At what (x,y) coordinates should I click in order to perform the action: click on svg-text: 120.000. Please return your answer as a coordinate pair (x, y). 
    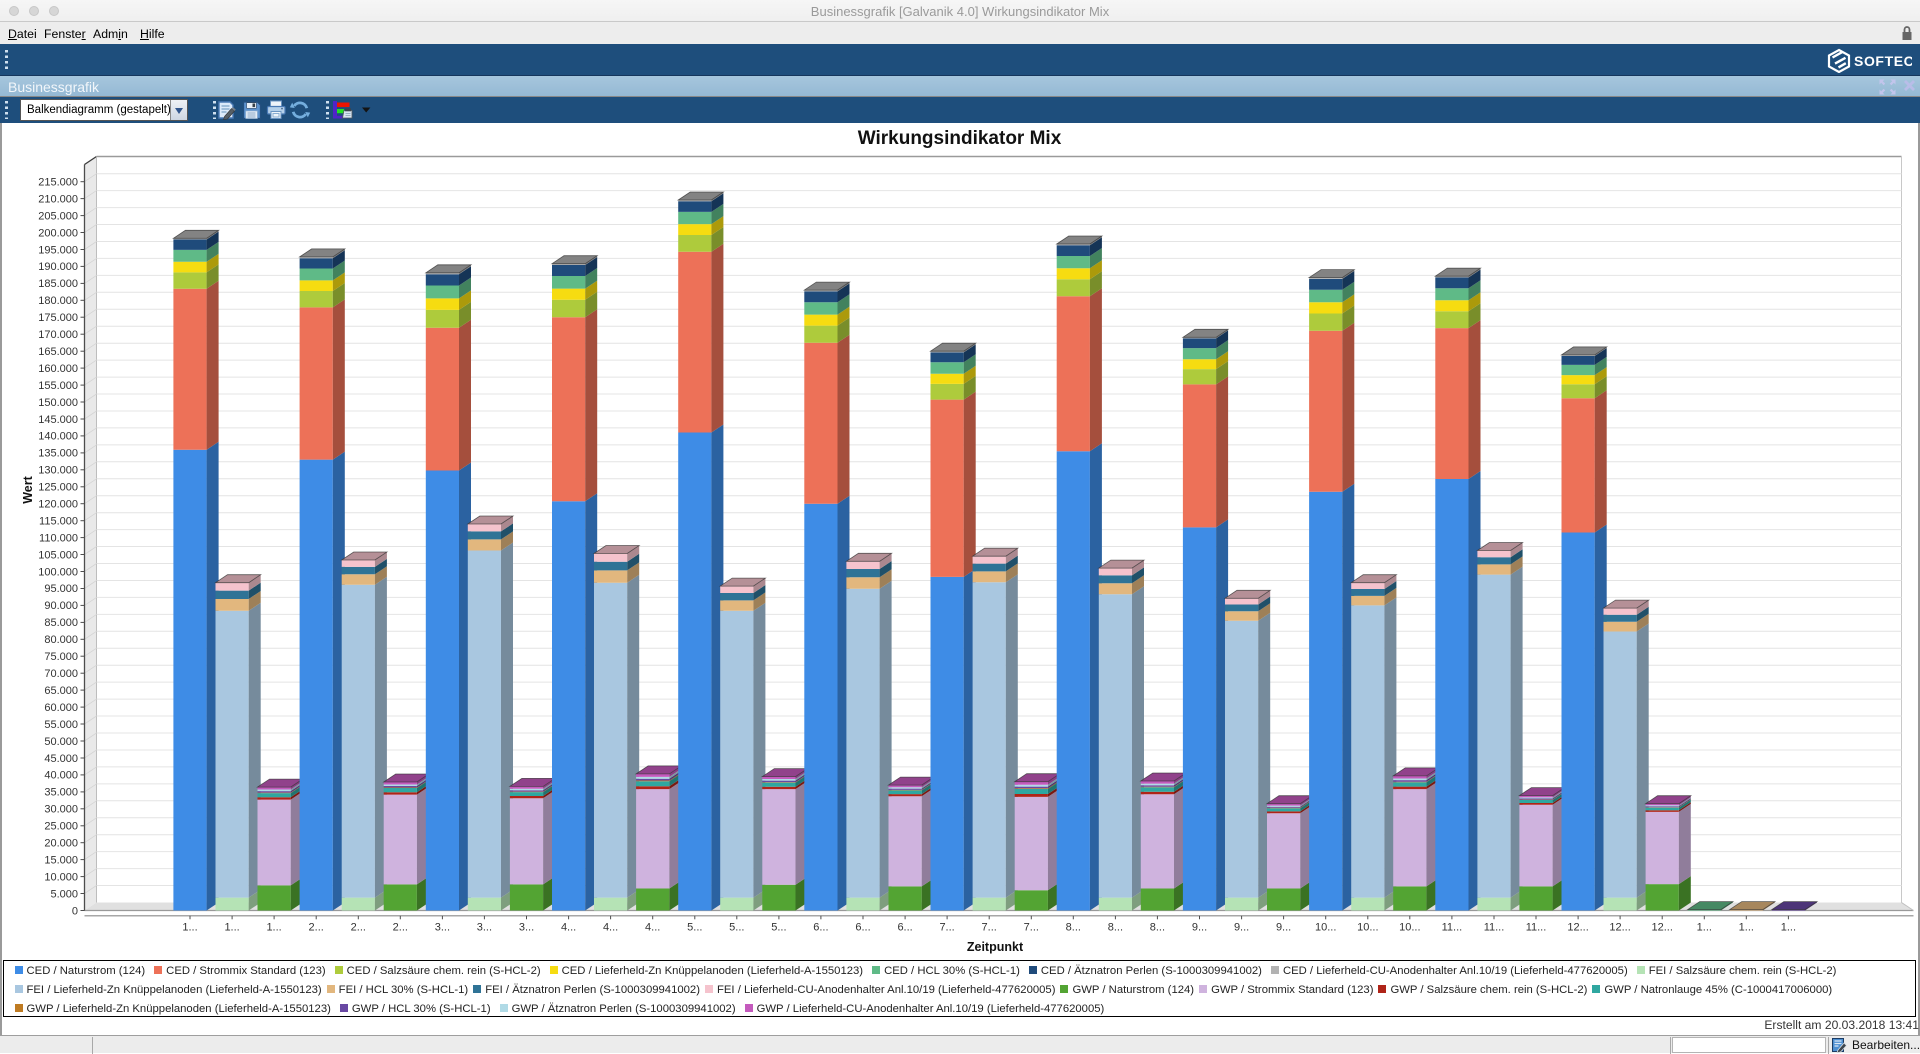
    Looking at the image, I should click on (58, 505).